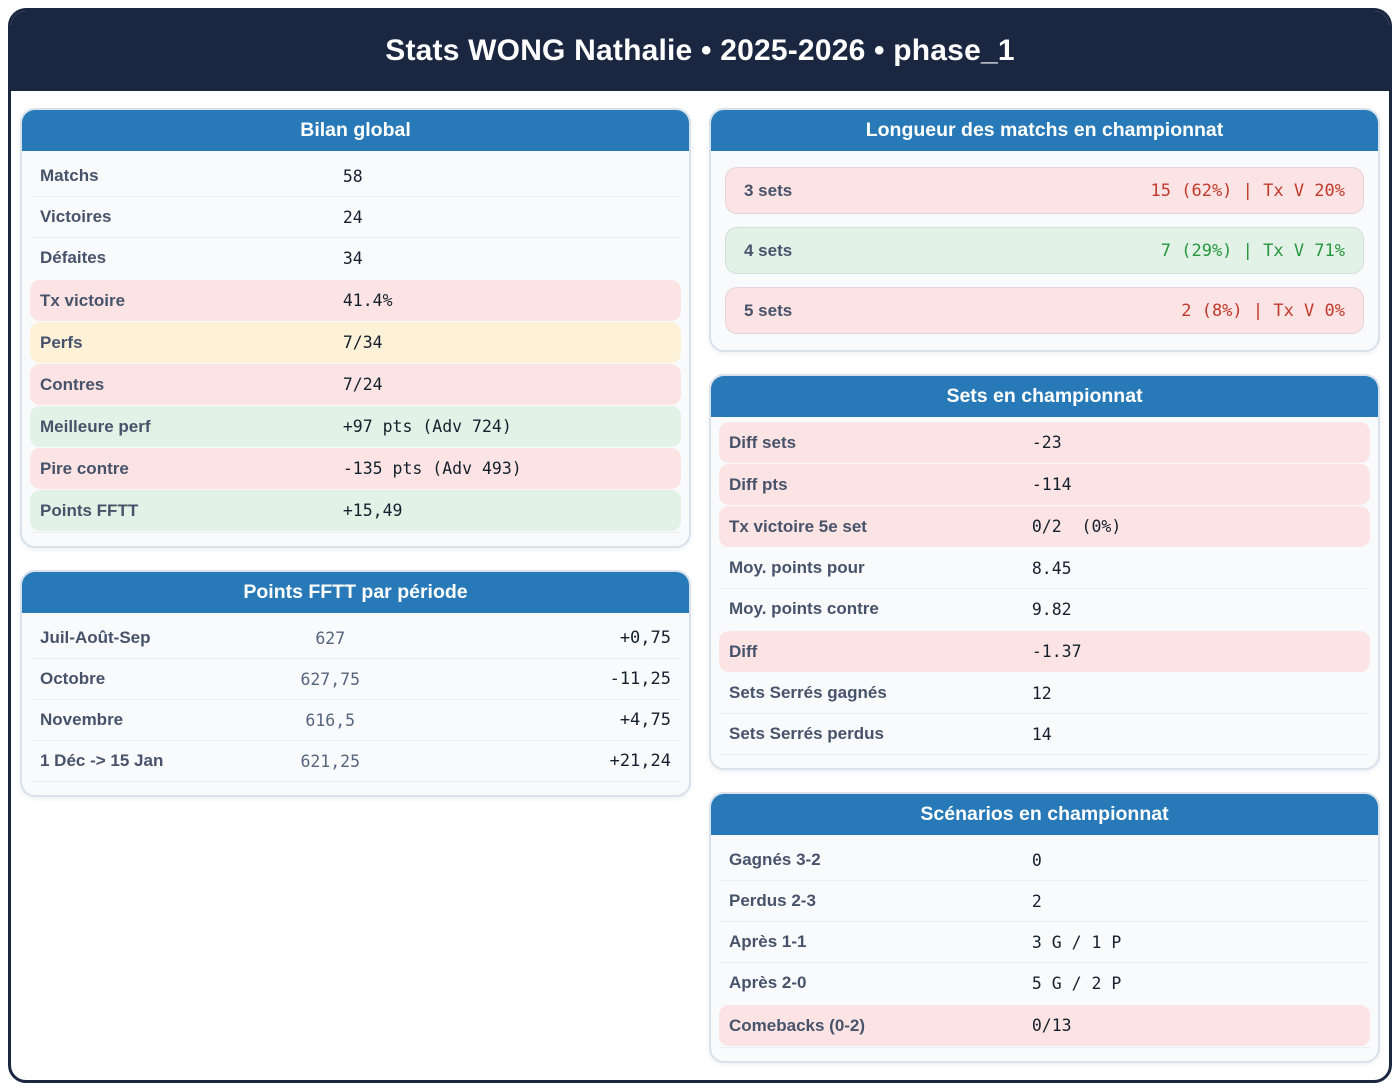 The width and height of the screenshot is (1400, 1091). Describe the element at coordinates (1044, 814) in the screenshot. I see `card-scenarios-title: Scénarios en championnat` at that location.